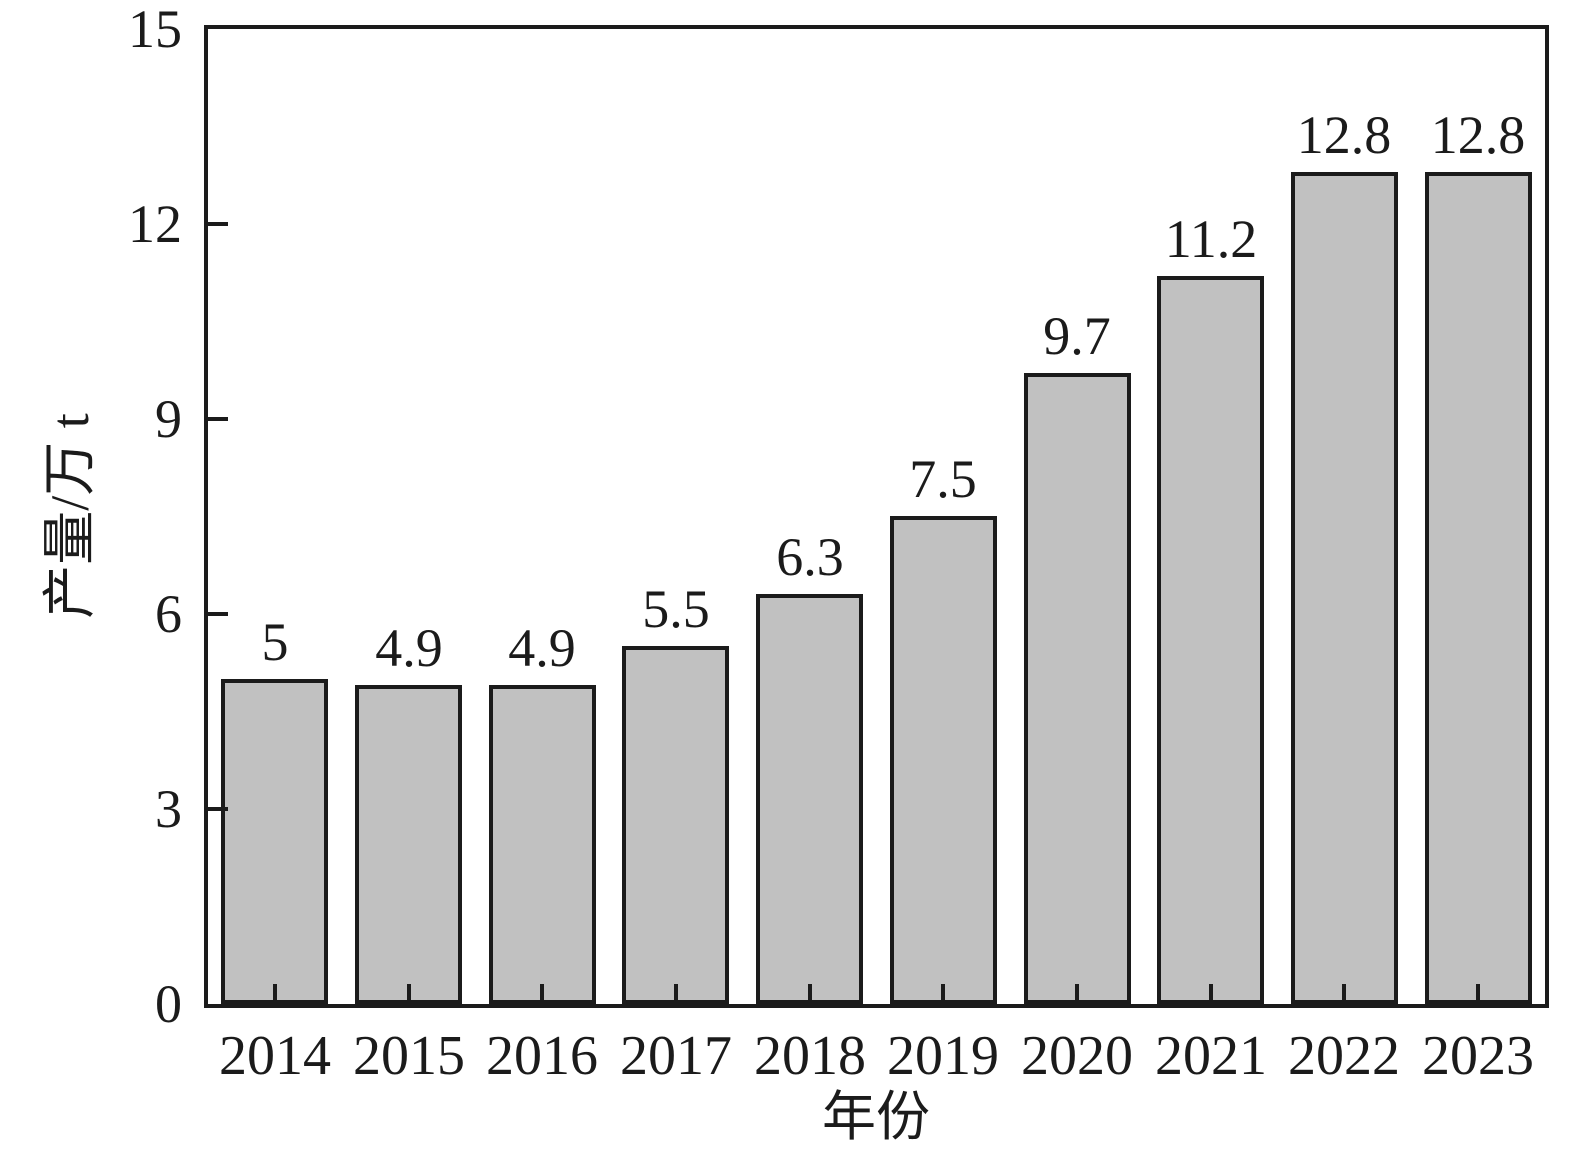 Image resolution: width=1575 pixels, height=1159 pixels. I want to click on x-tick-label: 2019, so click(943, 1056).